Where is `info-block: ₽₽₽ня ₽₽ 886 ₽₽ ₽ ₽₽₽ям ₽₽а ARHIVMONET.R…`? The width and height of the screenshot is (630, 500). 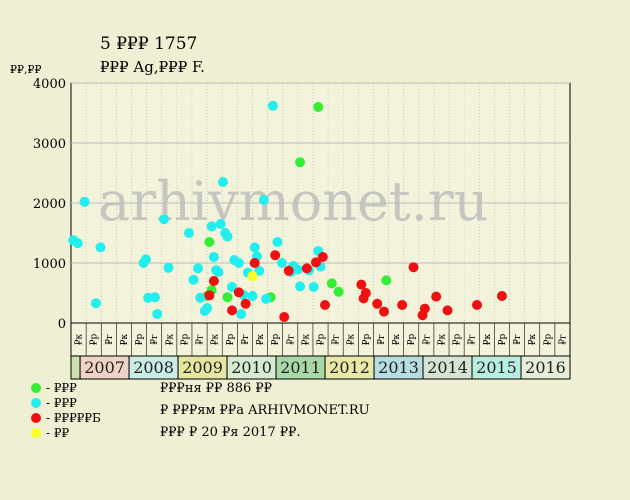 info-block: ₽₽₽ня ₽₽ 886 ₽₽ ₽ ₽₽₽ям ₽₽а ARHIVMONET.R… is located at coordinates (265, 410).